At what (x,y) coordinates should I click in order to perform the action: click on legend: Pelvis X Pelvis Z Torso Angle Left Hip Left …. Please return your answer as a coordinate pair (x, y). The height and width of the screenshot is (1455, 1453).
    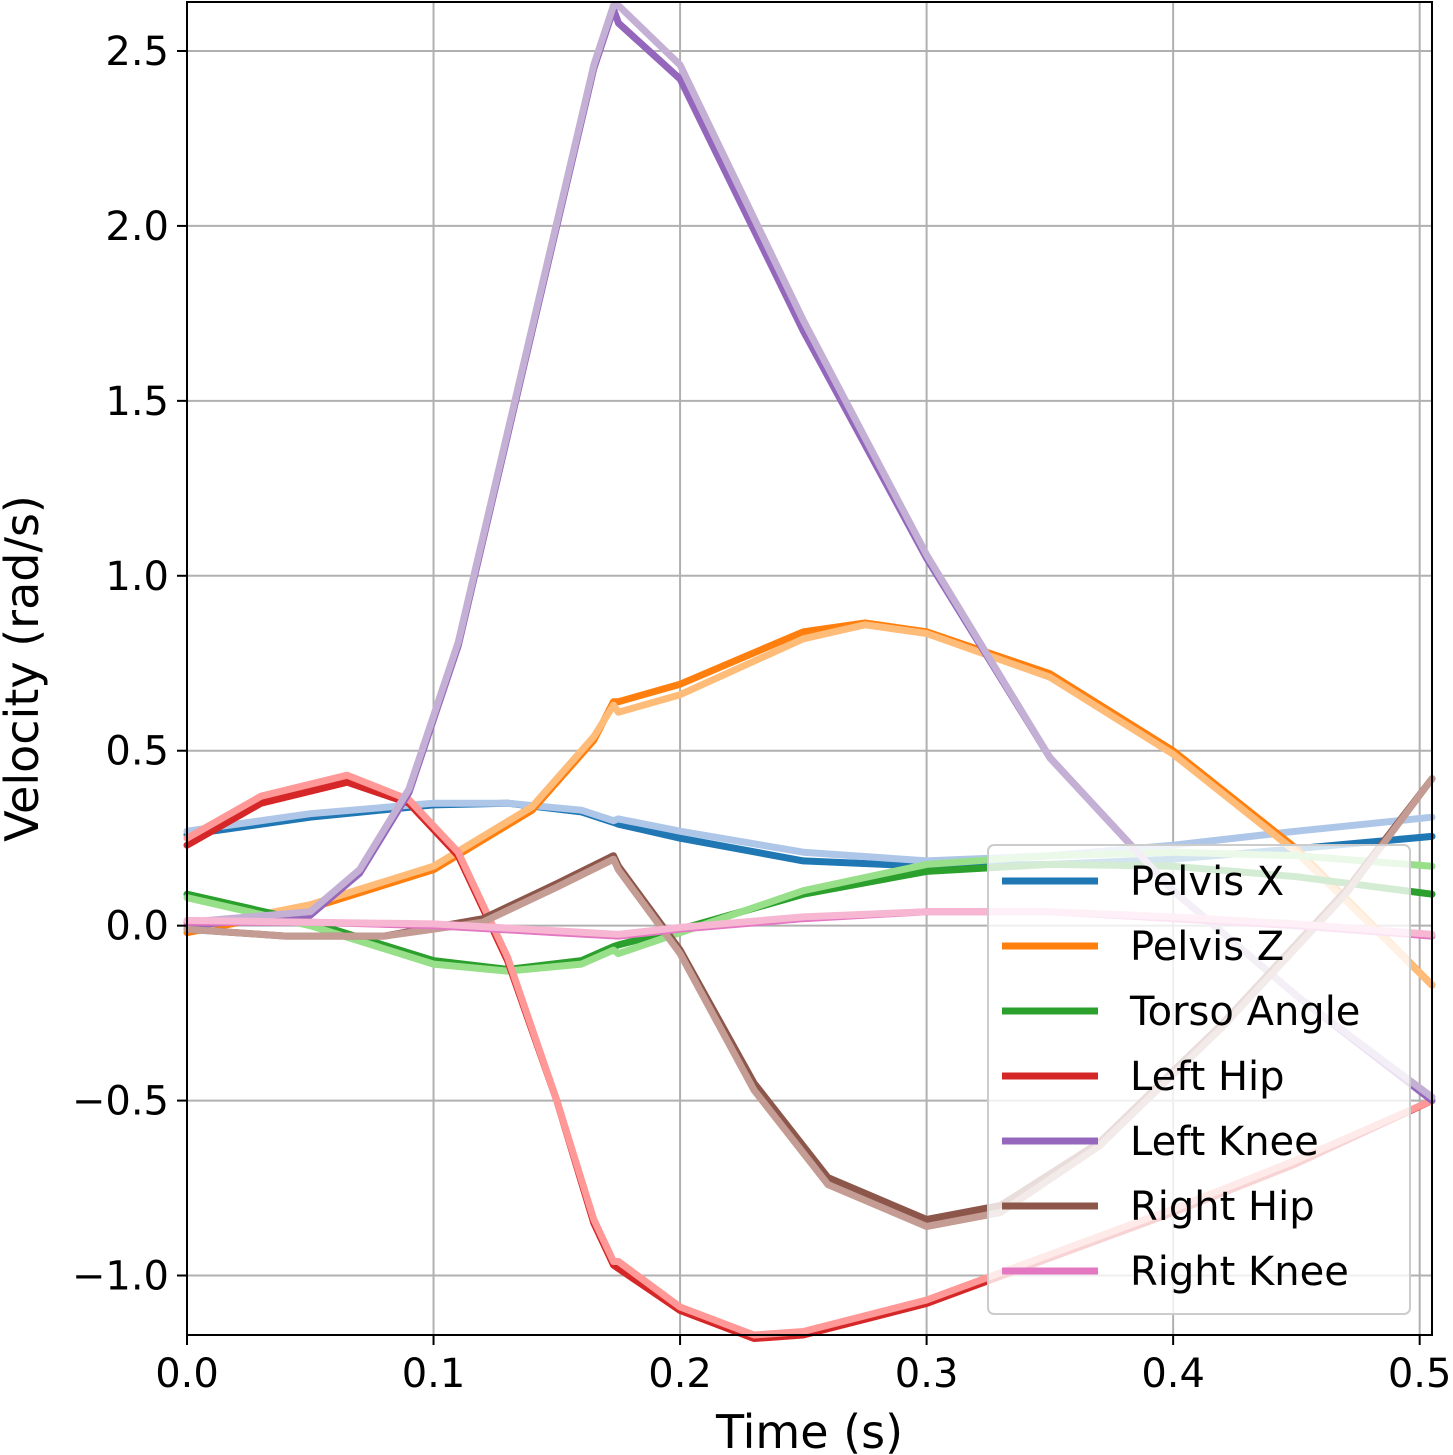
    Looking at the image, I should click on (1199, 1079).